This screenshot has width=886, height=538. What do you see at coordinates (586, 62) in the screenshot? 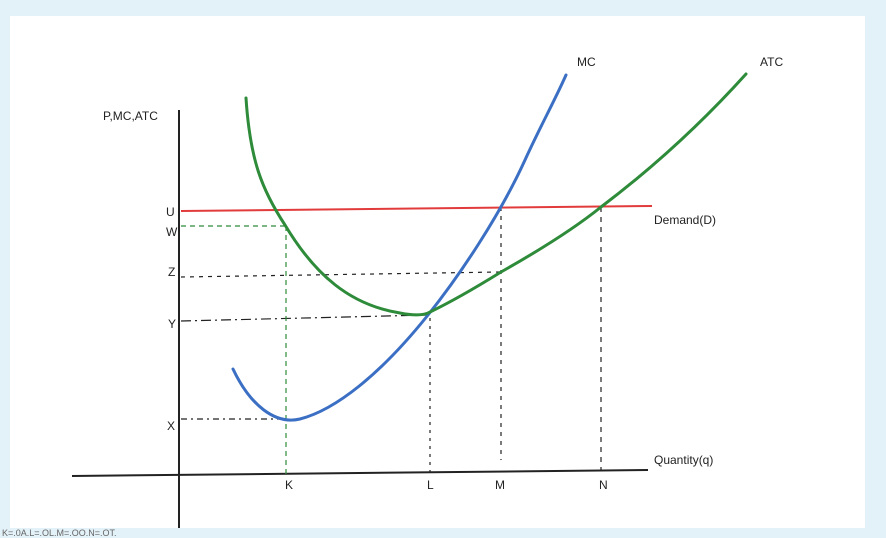
I see `mc-label: MC` at bounding box center [586, 62].